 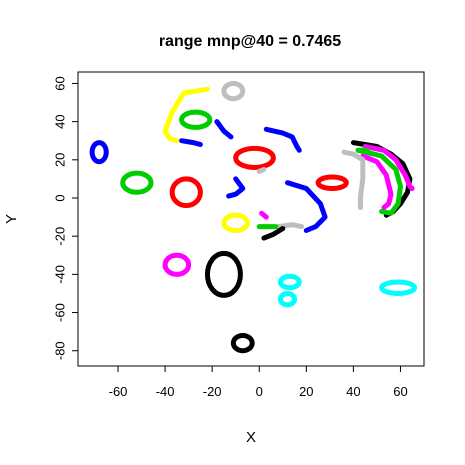 What do you see at coordinates (259, 391) in the screenshot?
I see `x-tick-label: 0` at bounding box center [259, 391].